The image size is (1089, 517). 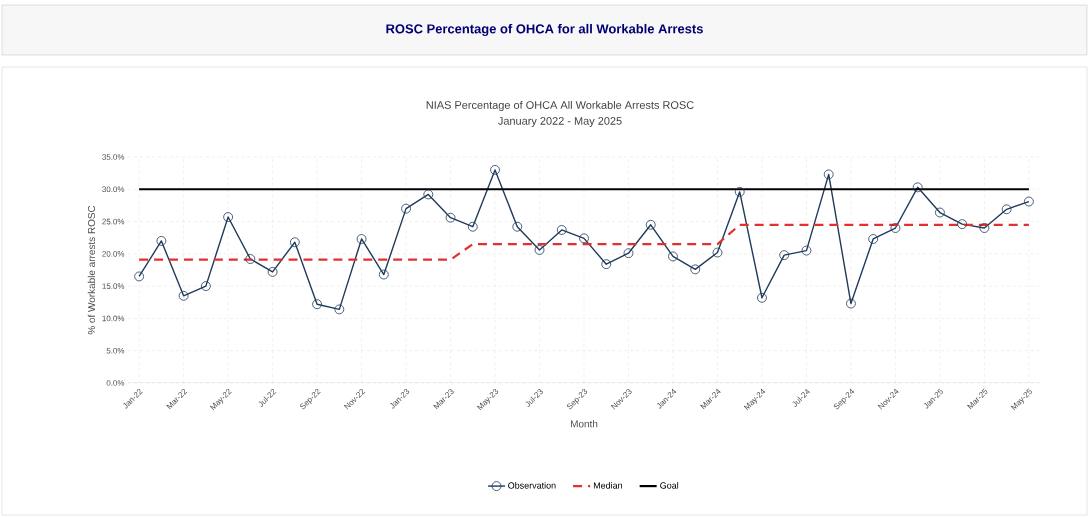 I want to click on chart-title: ROSC Percentage of OHCA for all Workable Arrests, so click(x=544, y=30).